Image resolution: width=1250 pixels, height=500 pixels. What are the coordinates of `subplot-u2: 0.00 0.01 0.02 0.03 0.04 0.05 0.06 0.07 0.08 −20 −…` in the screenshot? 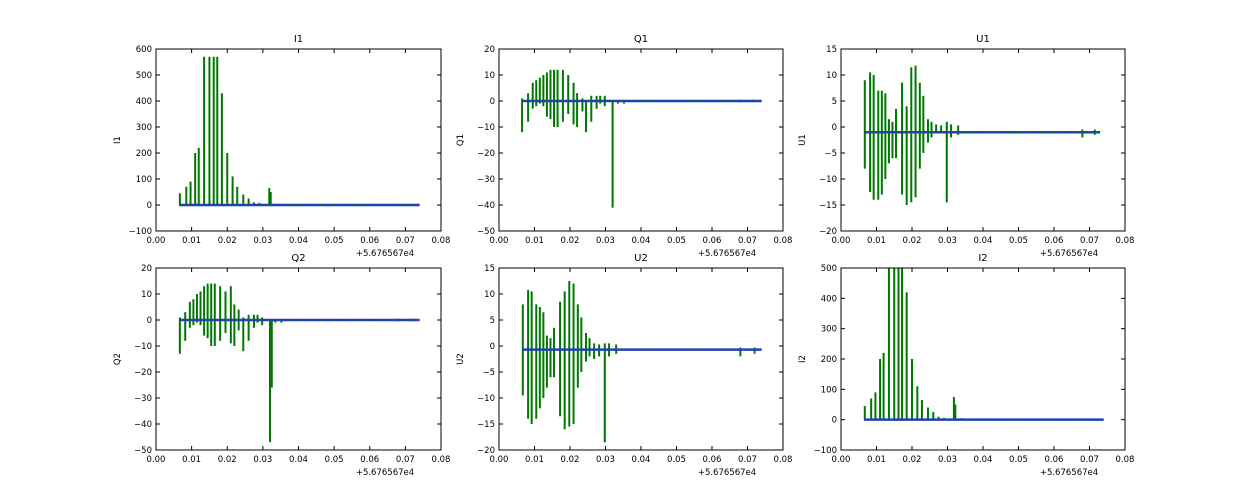 It's located at (624, 365).